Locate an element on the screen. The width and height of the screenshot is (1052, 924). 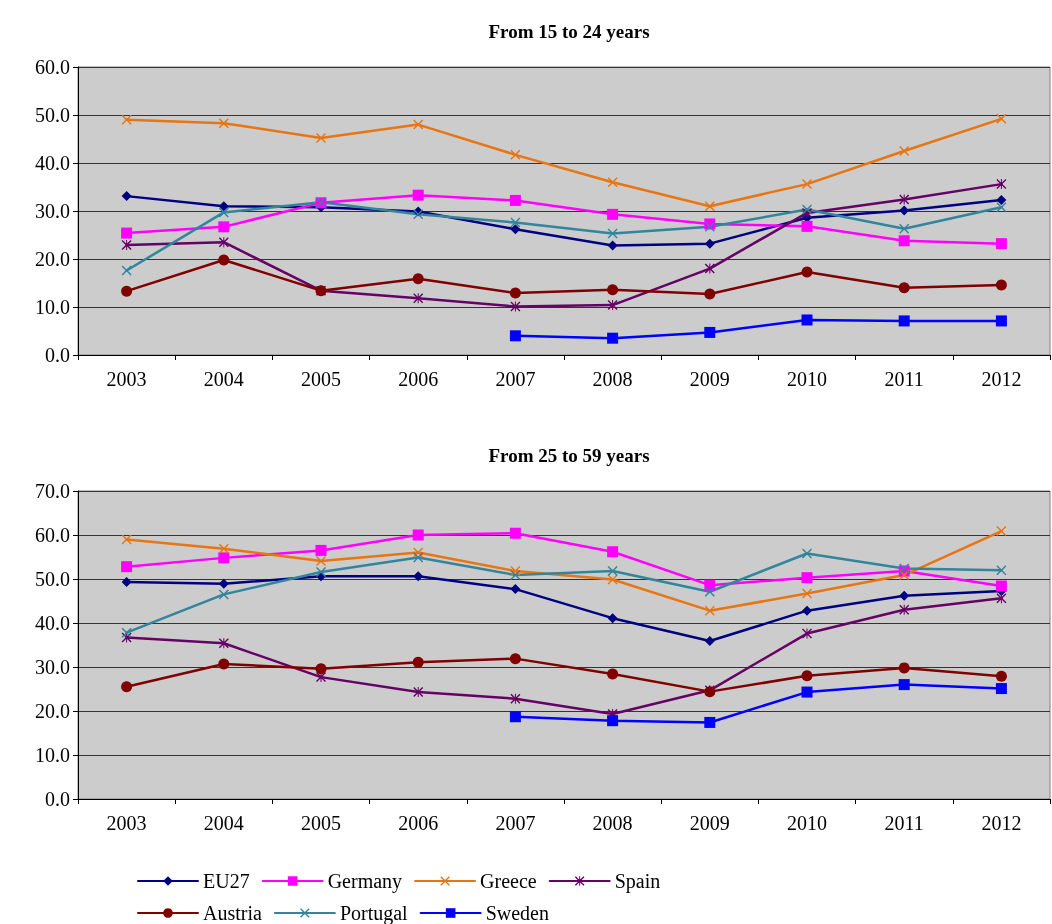
x-tick-label: 2011 is located at coordinates (904, 823).